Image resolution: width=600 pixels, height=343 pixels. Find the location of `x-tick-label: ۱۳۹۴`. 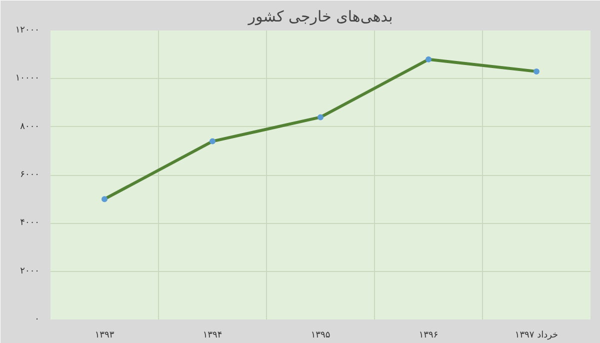

x-tick-label: ۱۳۹۴ is located at coordinates (212, 335).